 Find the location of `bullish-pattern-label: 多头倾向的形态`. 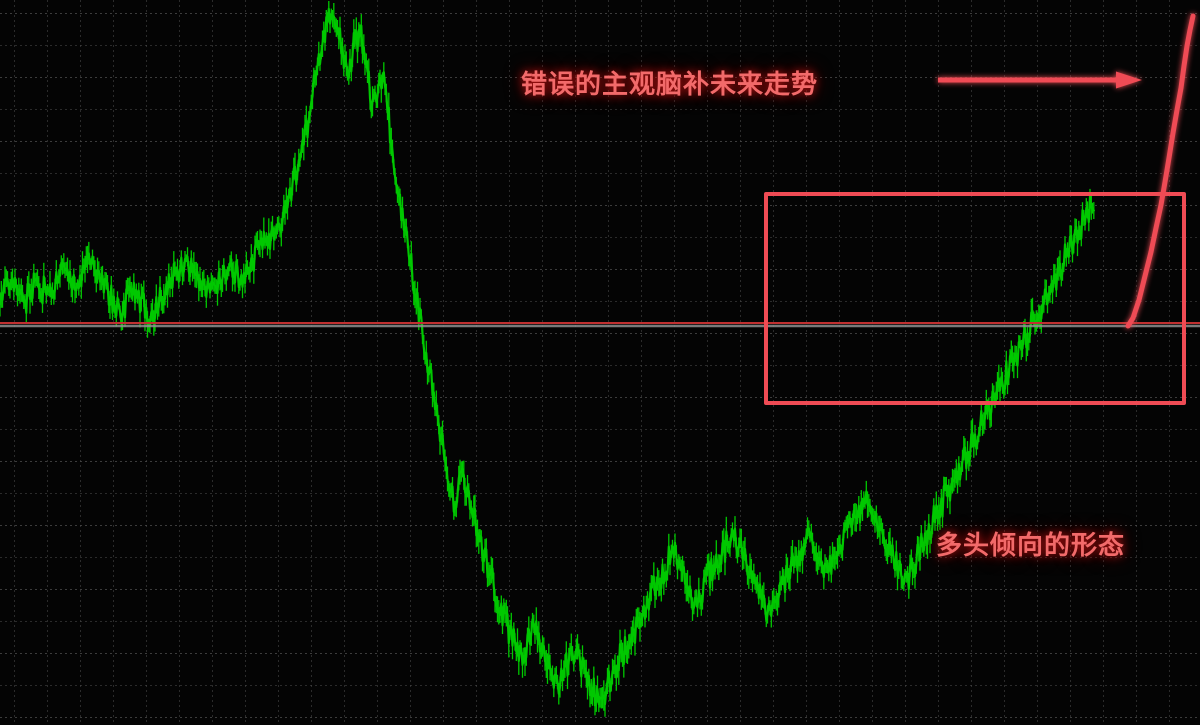

bullish-pattern-label: 多头倾向的形态 is located at coordinates (1031, 546).